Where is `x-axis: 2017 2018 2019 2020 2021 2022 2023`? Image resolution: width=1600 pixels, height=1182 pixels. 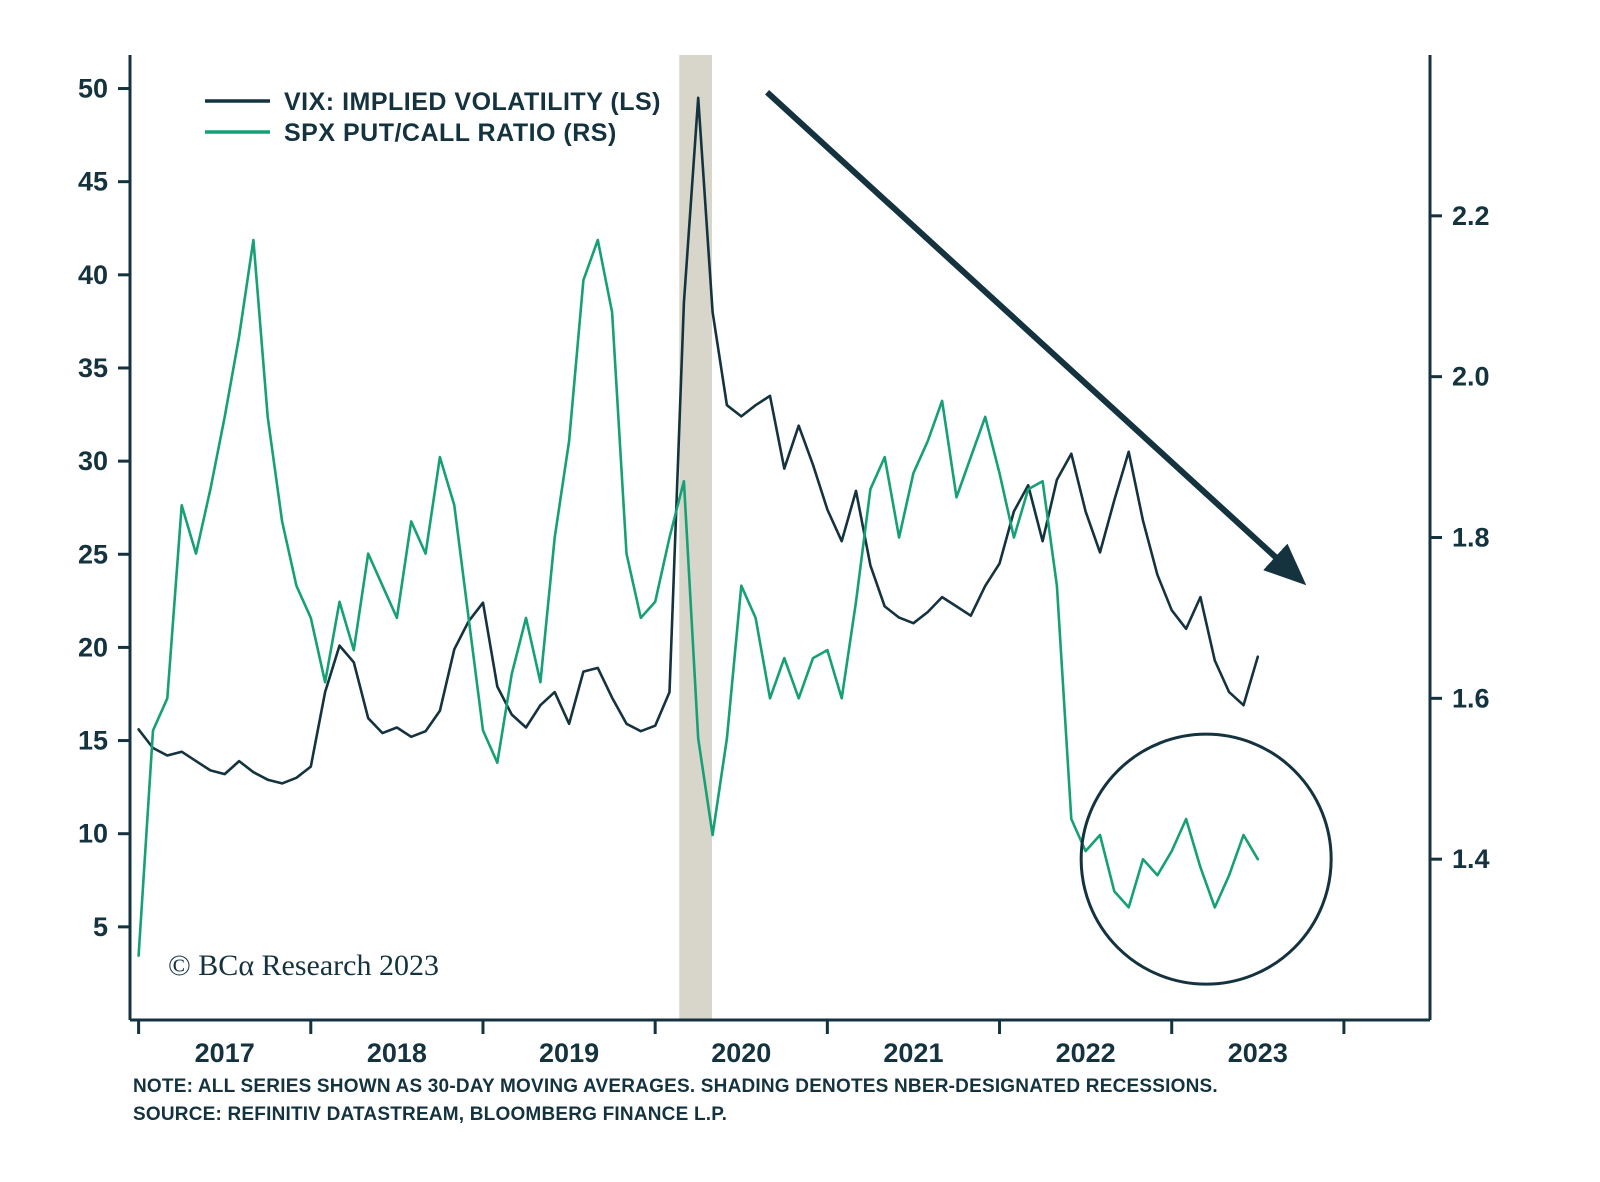 x-axis: 2017 2018 2019 2020 2021 2022 2023 is located at coordinates (741, 1044).